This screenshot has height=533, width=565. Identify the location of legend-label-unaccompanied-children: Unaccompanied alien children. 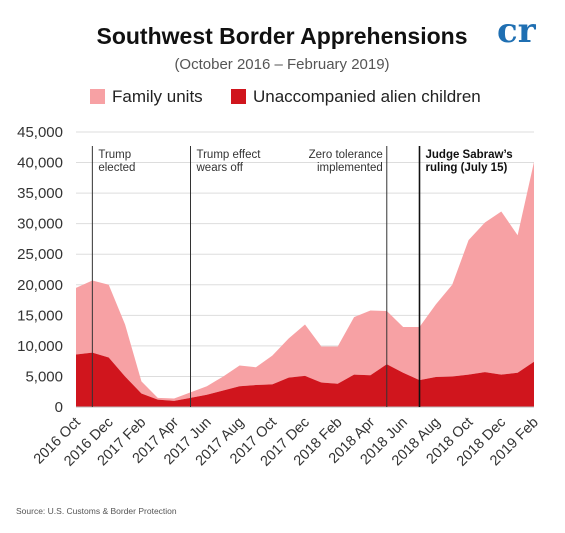
(367, 96).